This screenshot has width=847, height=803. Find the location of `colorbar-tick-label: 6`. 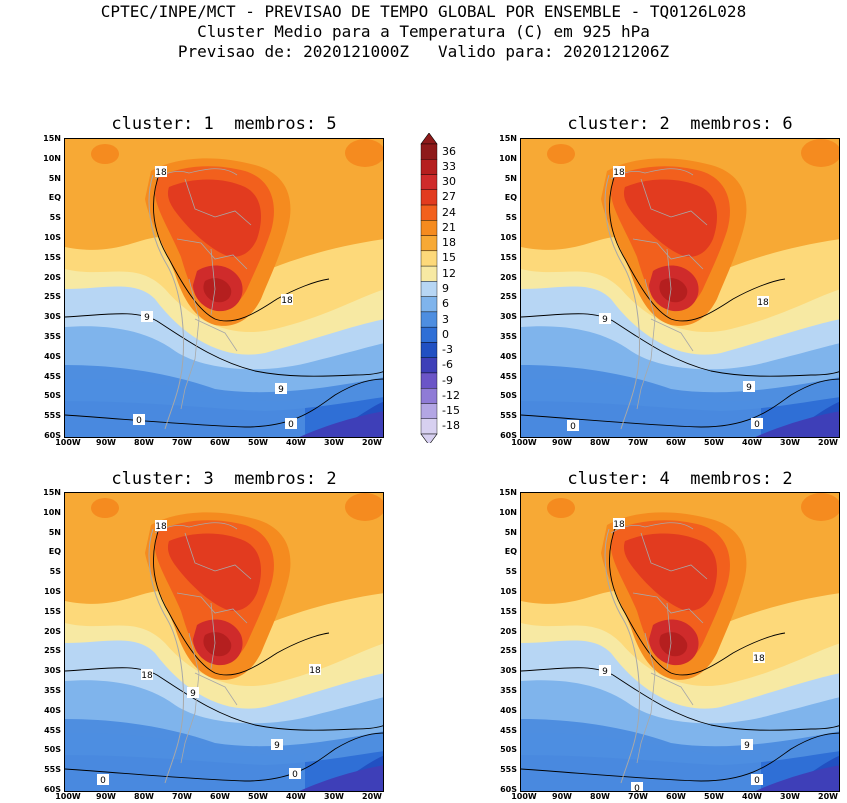

colorbar-tick-label: 6 is located at coordinates (445, 304).